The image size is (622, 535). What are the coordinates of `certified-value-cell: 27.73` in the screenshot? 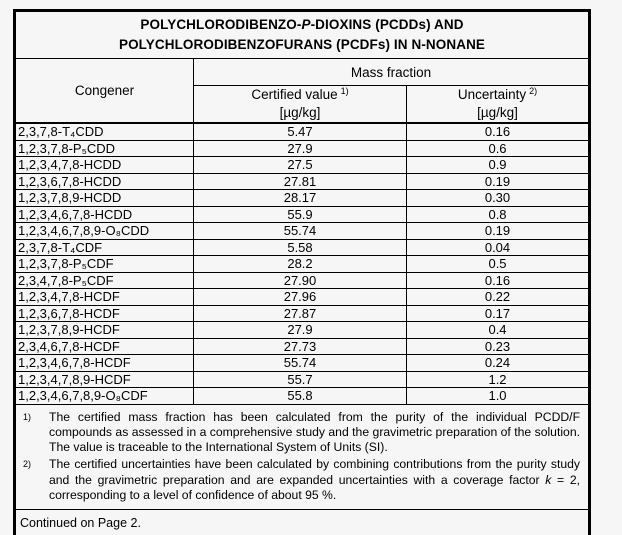 It's located at (300, 346).